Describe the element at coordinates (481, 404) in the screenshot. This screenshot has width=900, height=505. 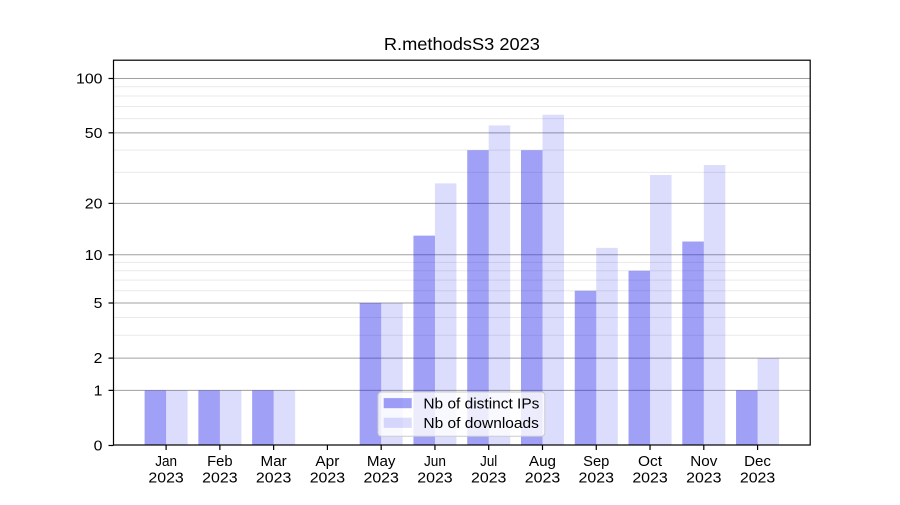
I see `svg-text: Nb of distinct IPs` at that location.